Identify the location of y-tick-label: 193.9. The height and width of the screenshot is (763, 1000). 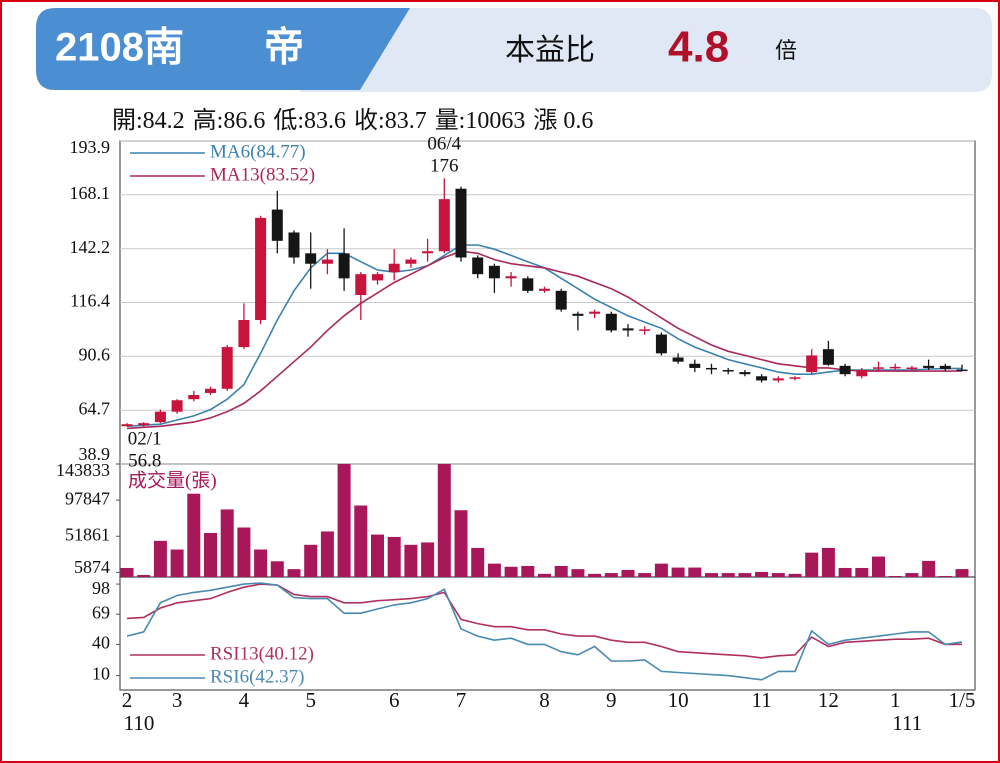
(90, 147).